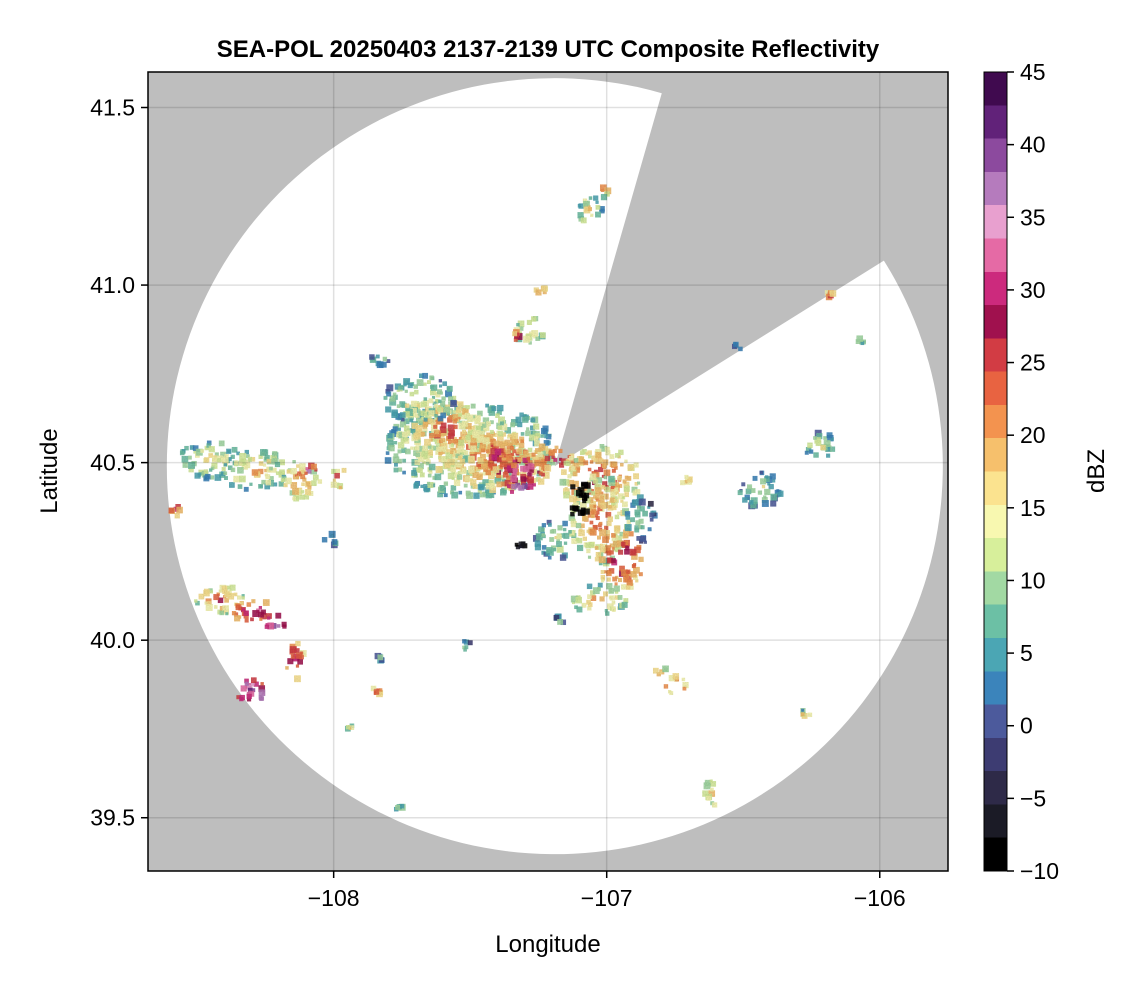  Describe the element at coordinates (49, 470) in the screenshot. I see `y-axis-label: Latitude` at that location.